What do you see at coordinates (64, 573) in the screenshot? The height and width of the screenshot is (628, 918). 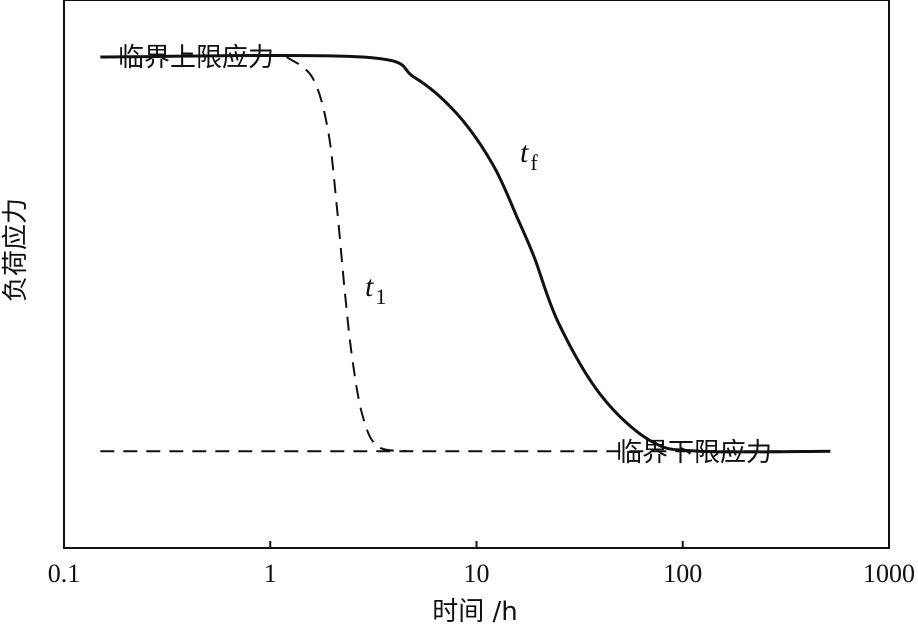 I see `x-tick-label-0: 0.1` at bounding box center [64, 573].